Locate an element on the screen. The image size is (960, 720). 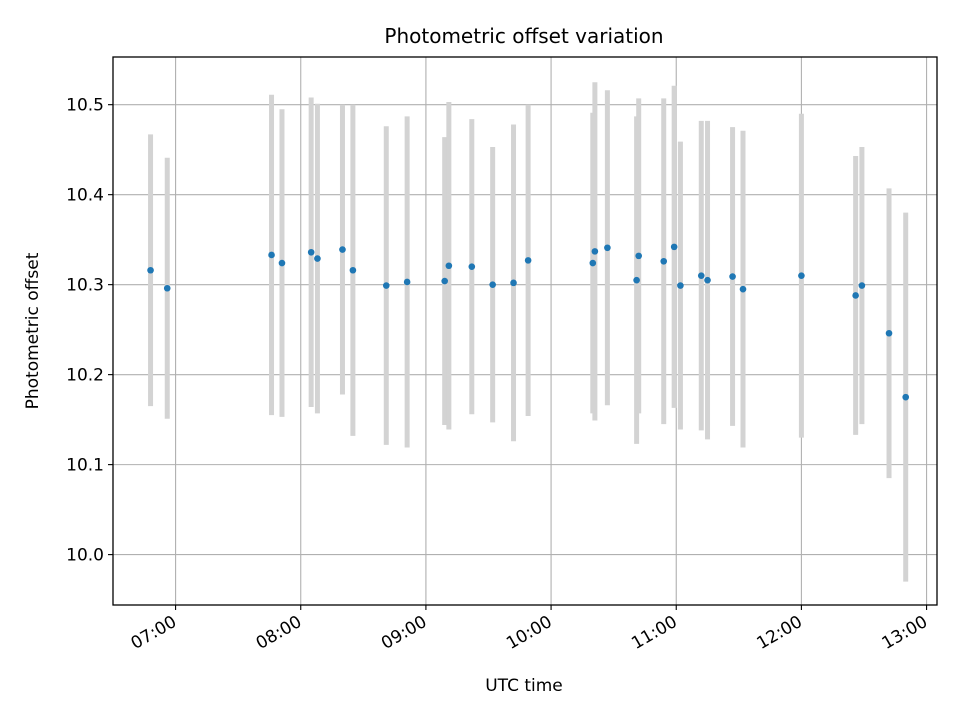
x-axis-label: UTC time is located at coordinates (524, 686).